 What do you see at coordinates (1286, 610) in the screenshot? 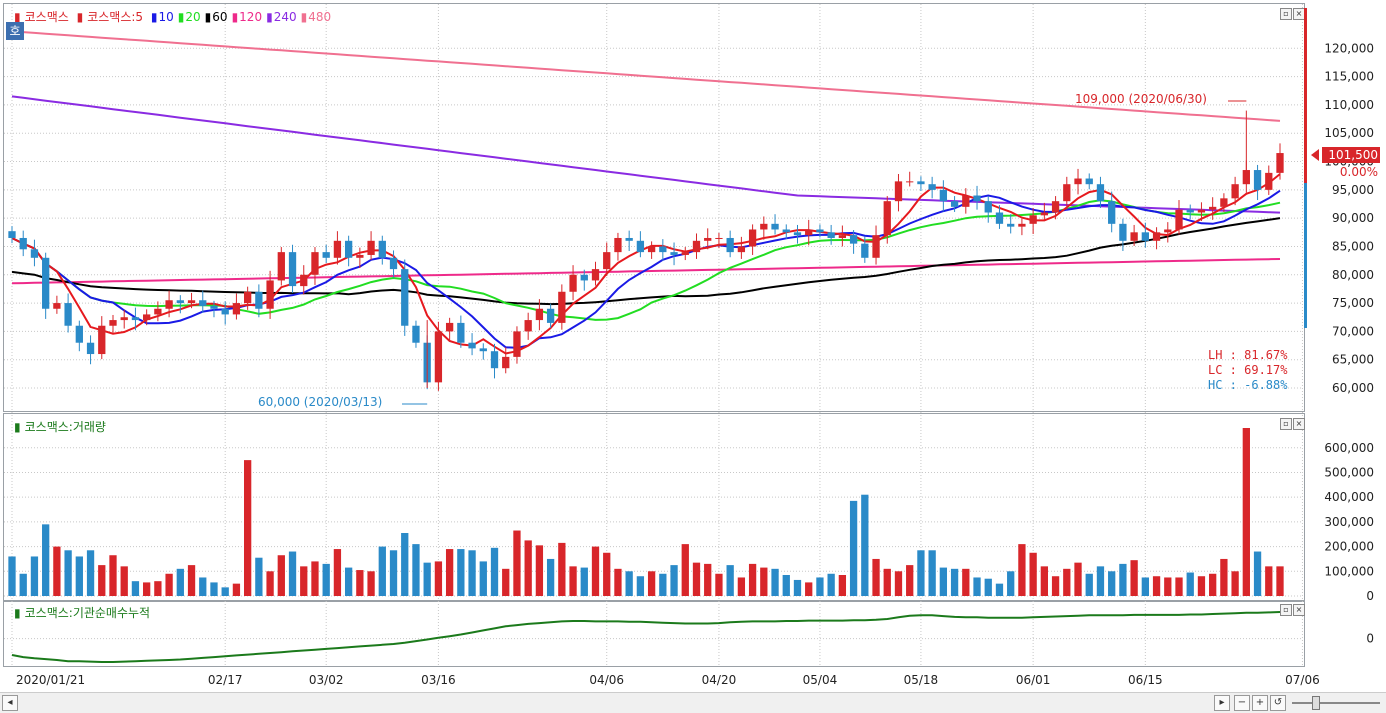
I see `inst-panel-maximize-icon: ▫` at bounding box center [1286, 610].